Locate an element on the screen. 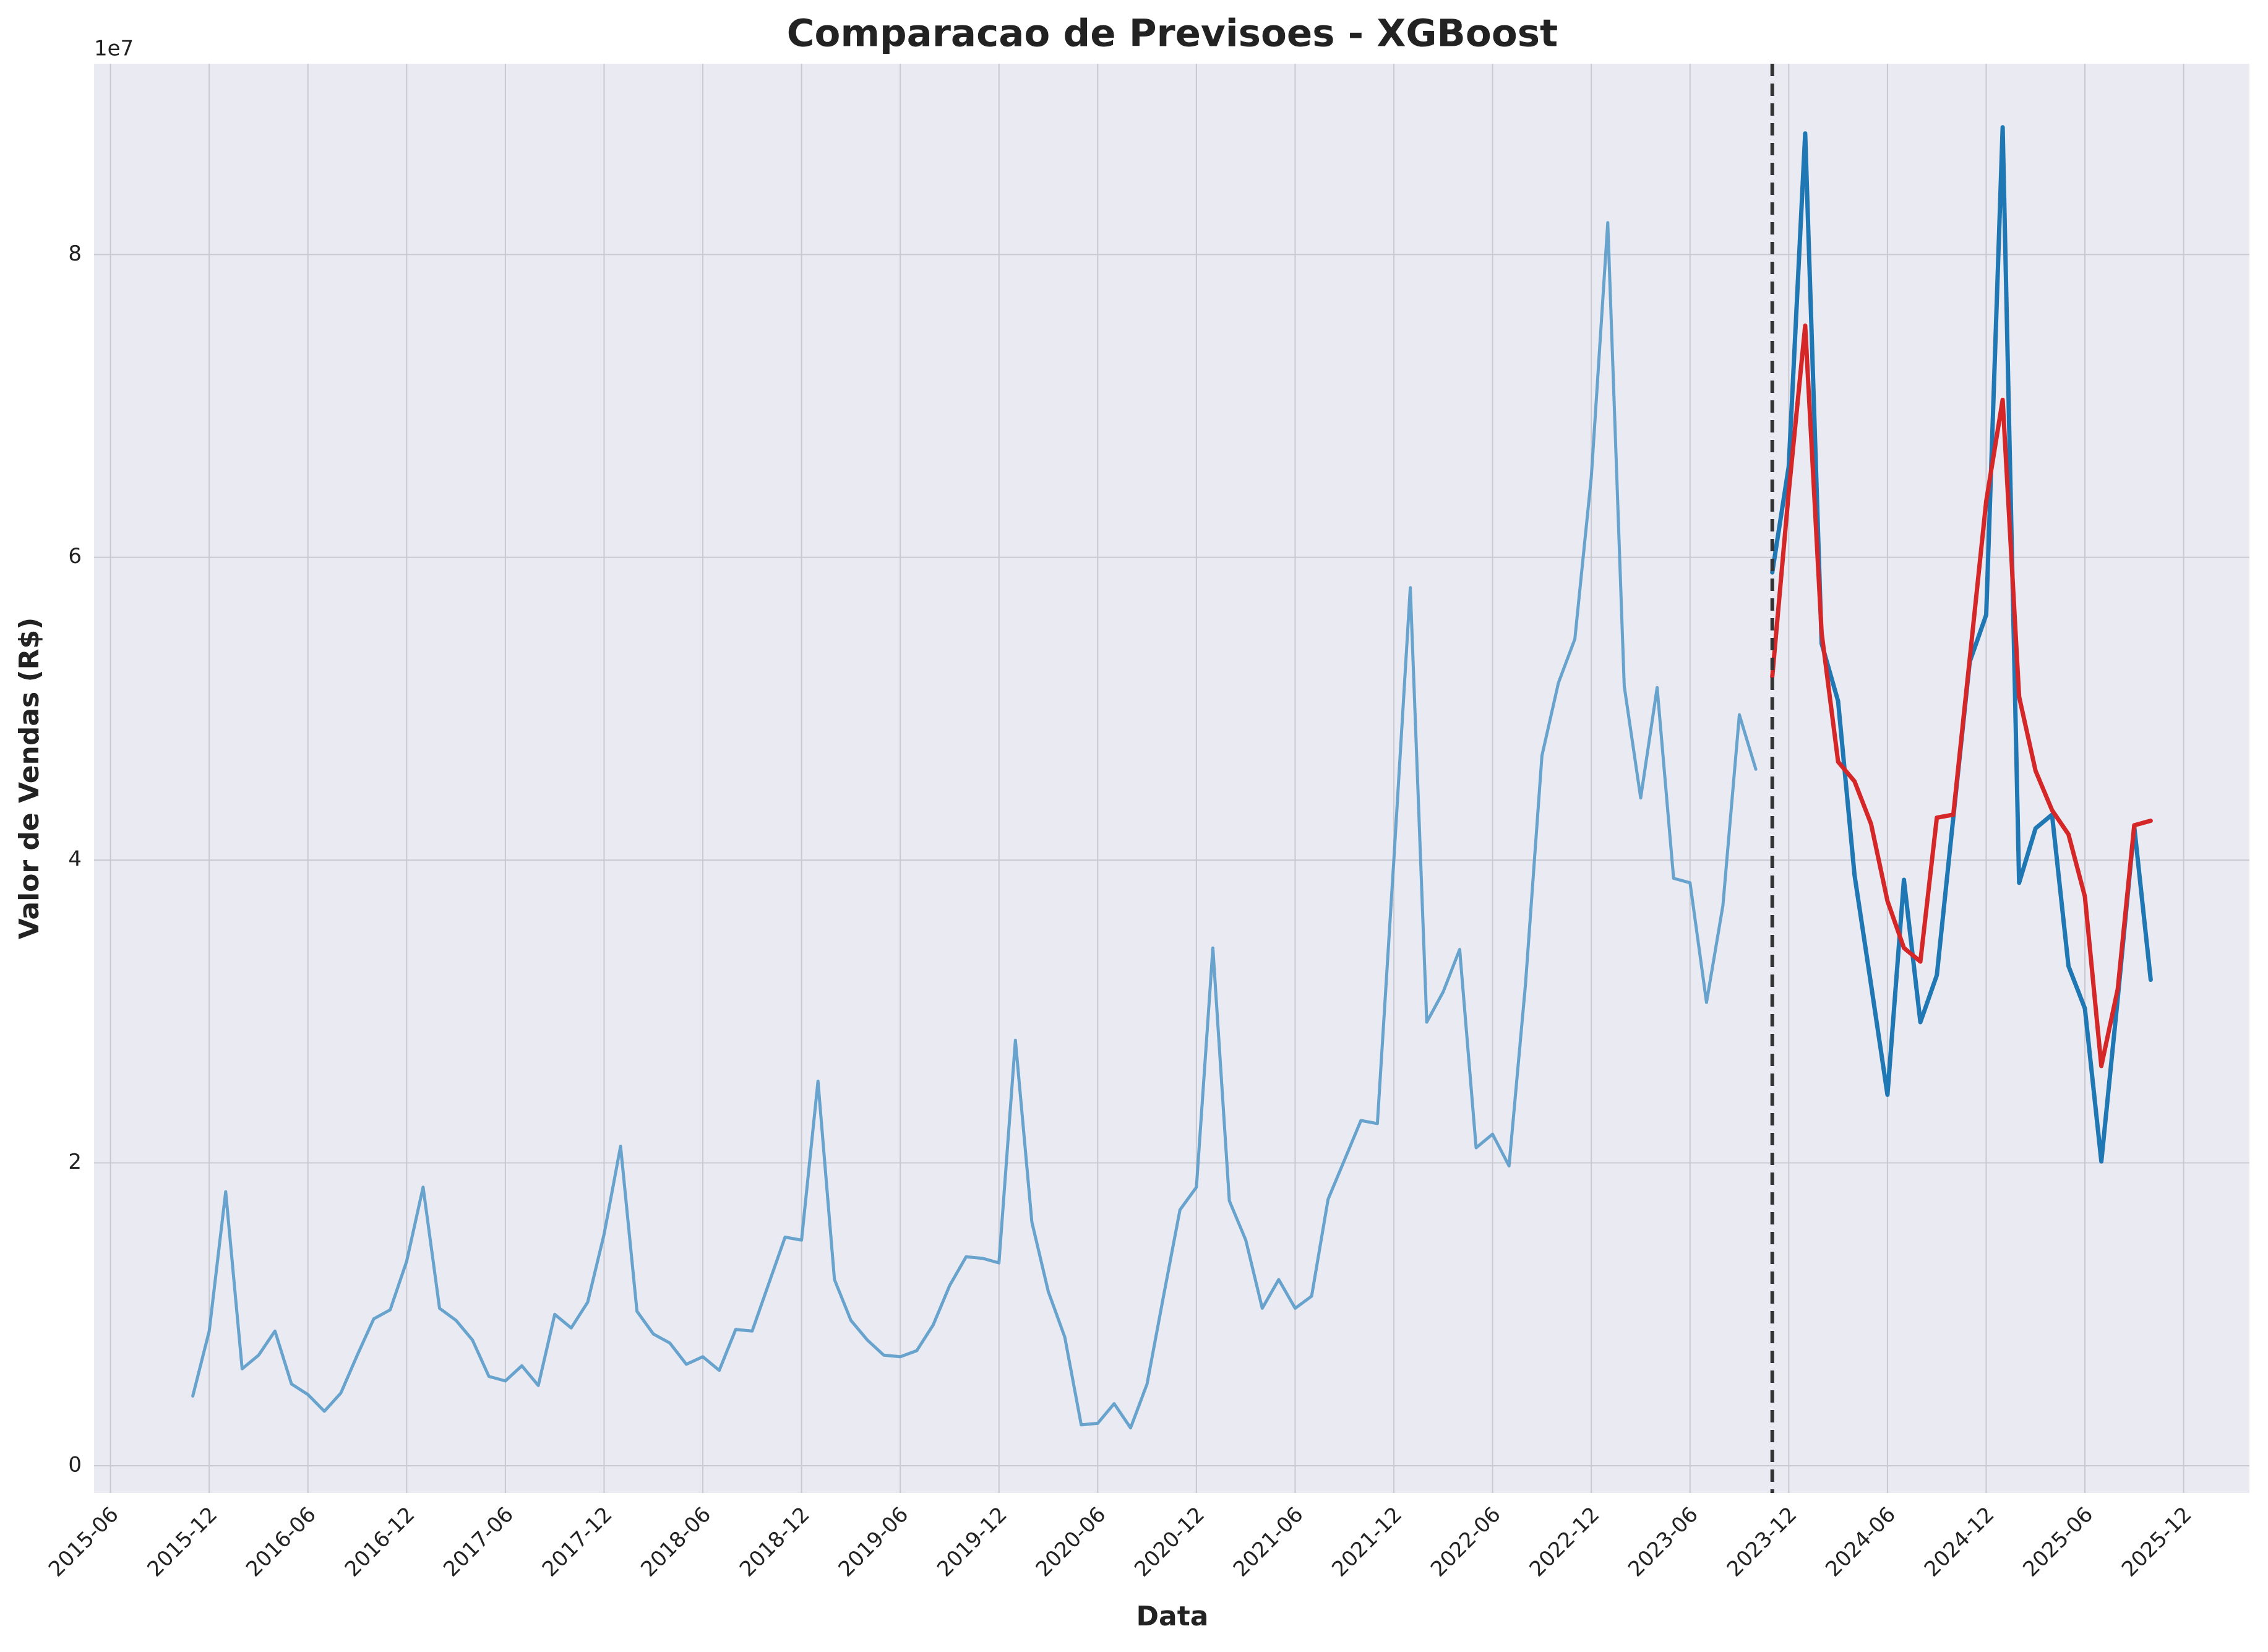  x-tick-label: 2020-12 is located at coordinates (1169, 1542).